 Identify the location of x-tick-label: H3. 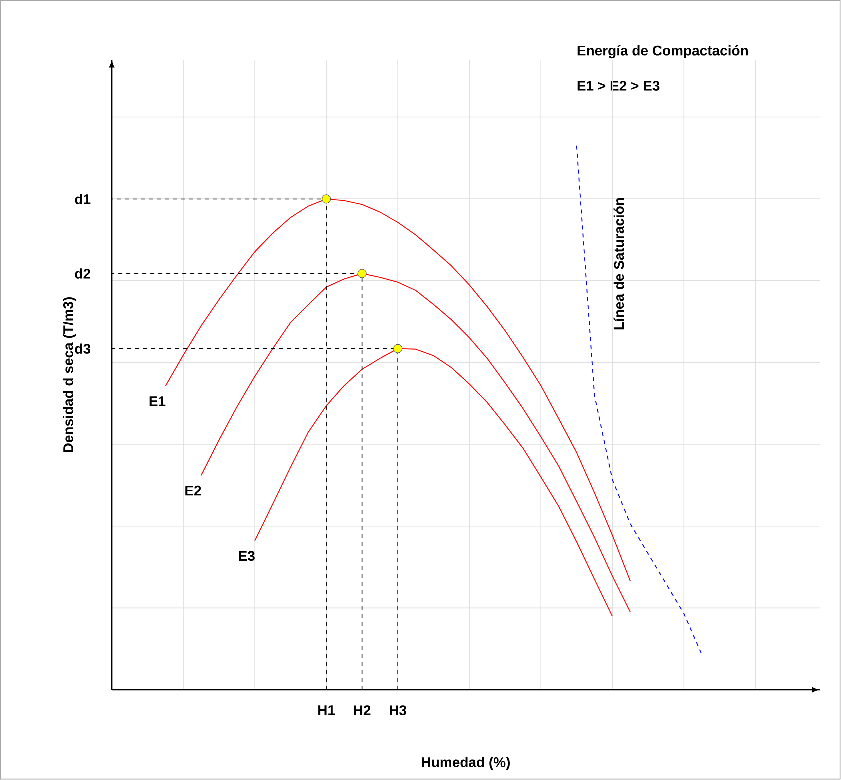
(398, 711).